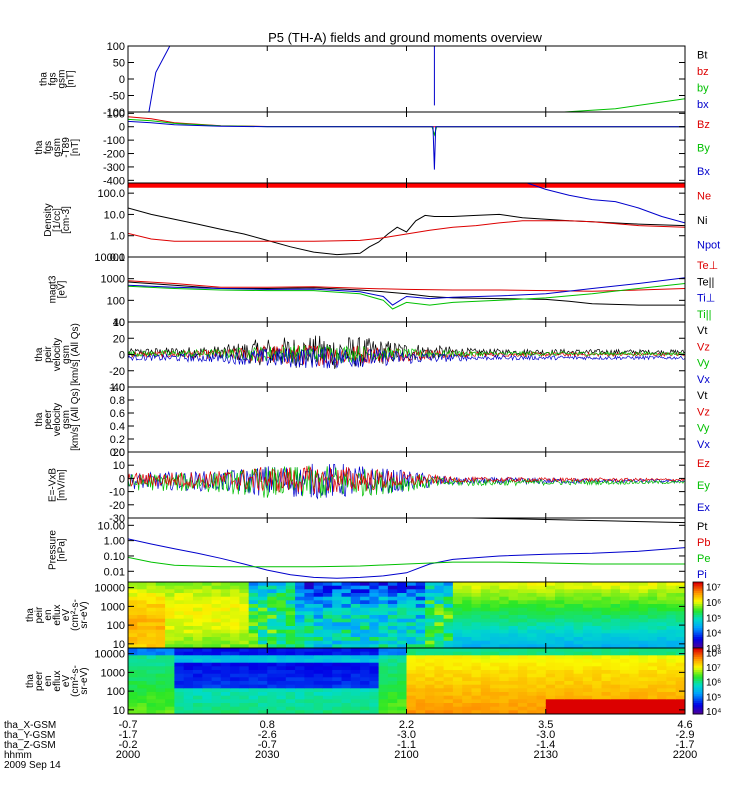  Describe the element at coordinates (702, 527) in the screenshot. I see `legend-entry: Pt` at that location.